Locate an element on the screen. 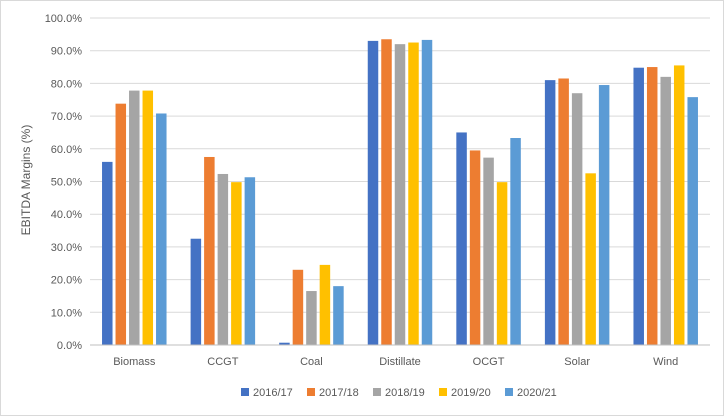 The height and width of the screenshot is (416, 724). y-tick-label: 40.0% is located at coordinates (66, 215).